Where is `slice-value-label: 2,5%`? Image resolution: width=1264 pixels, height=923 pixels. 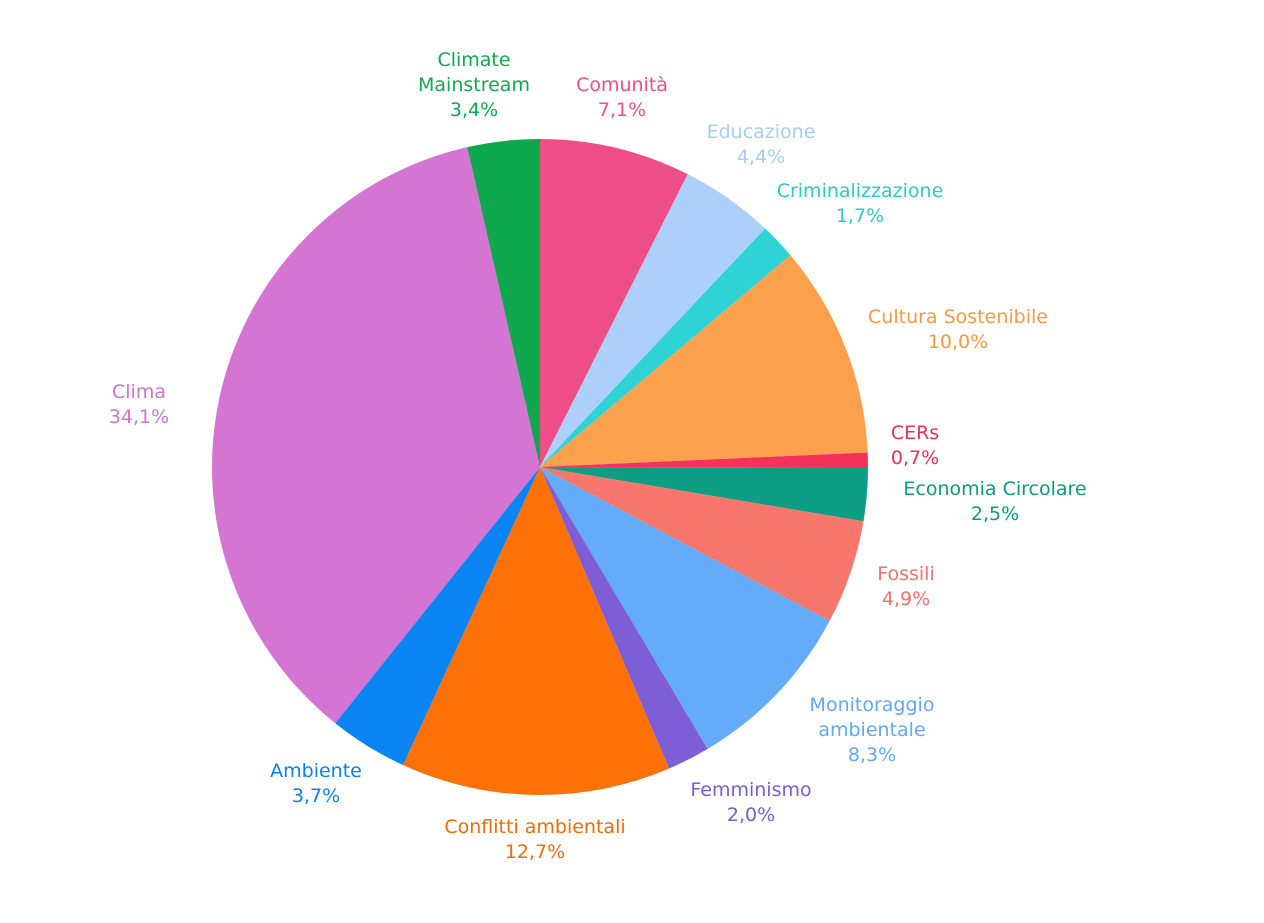
slice-value-label: 2,5% is located at coordinates (995, 514).